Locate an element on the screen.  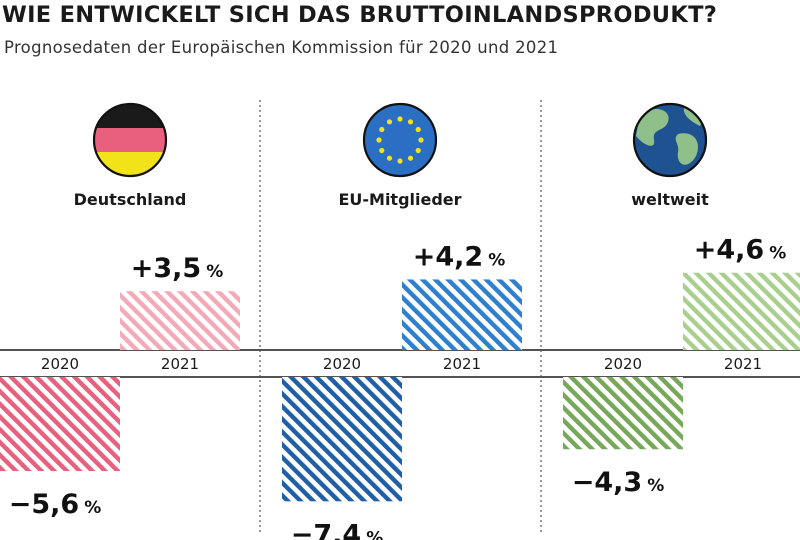
year-label-weltweit-2020: 2020 is located at coordinates (623, 364).